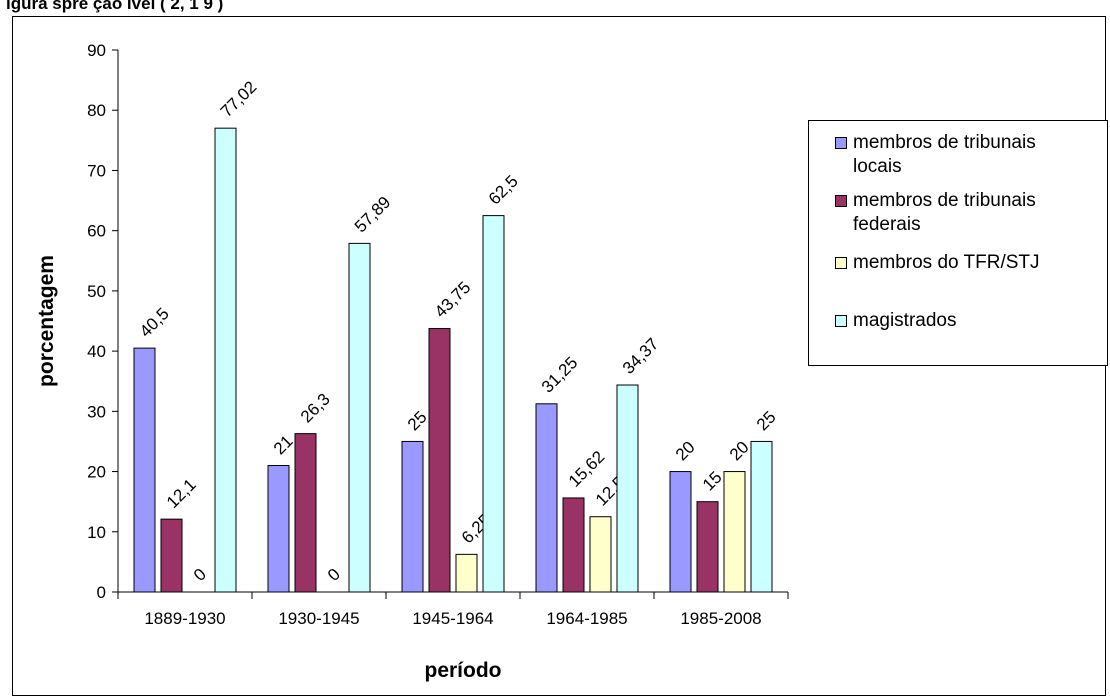 This screenshot has width=1110, height=697. I want to click on data-label: 15, so click(712, 481).